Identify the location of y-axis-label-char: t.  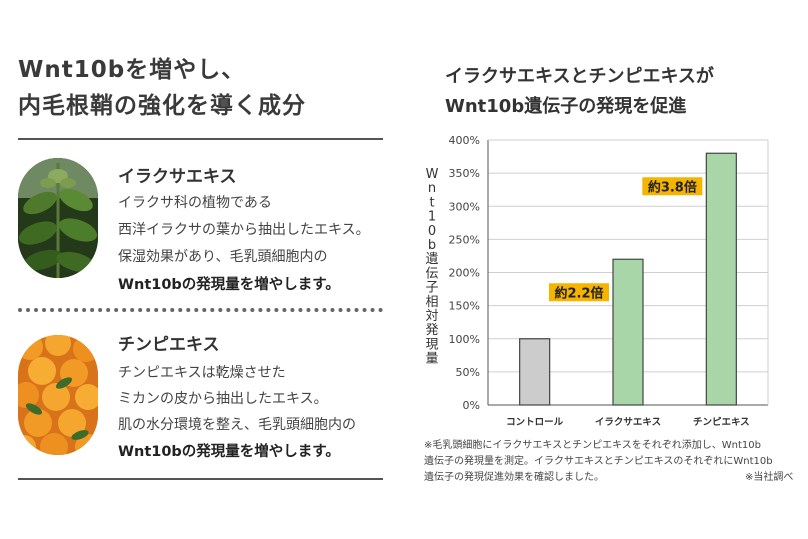
(431, 202).